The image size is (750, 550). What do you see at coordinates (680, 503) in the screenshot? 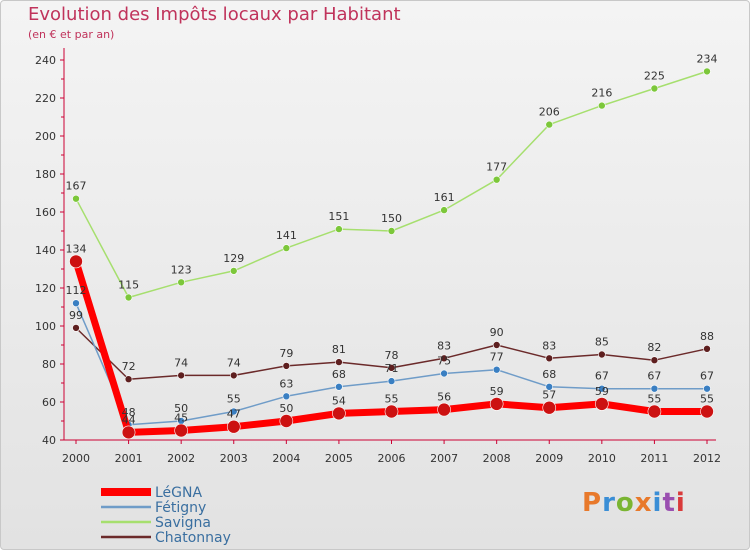
I see `logo-letter: i` at bounding box center [680, 503].